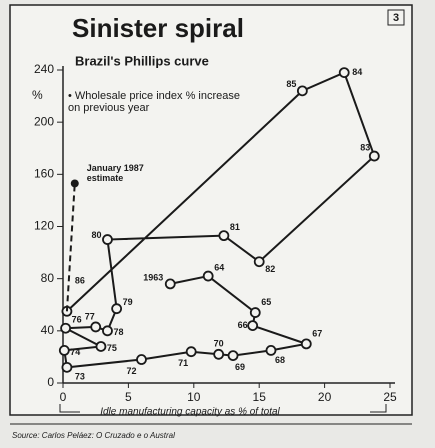 The width and height of the screenshot is (435, 448). I want to click on x-tick-label: 10, so click(194, 397).